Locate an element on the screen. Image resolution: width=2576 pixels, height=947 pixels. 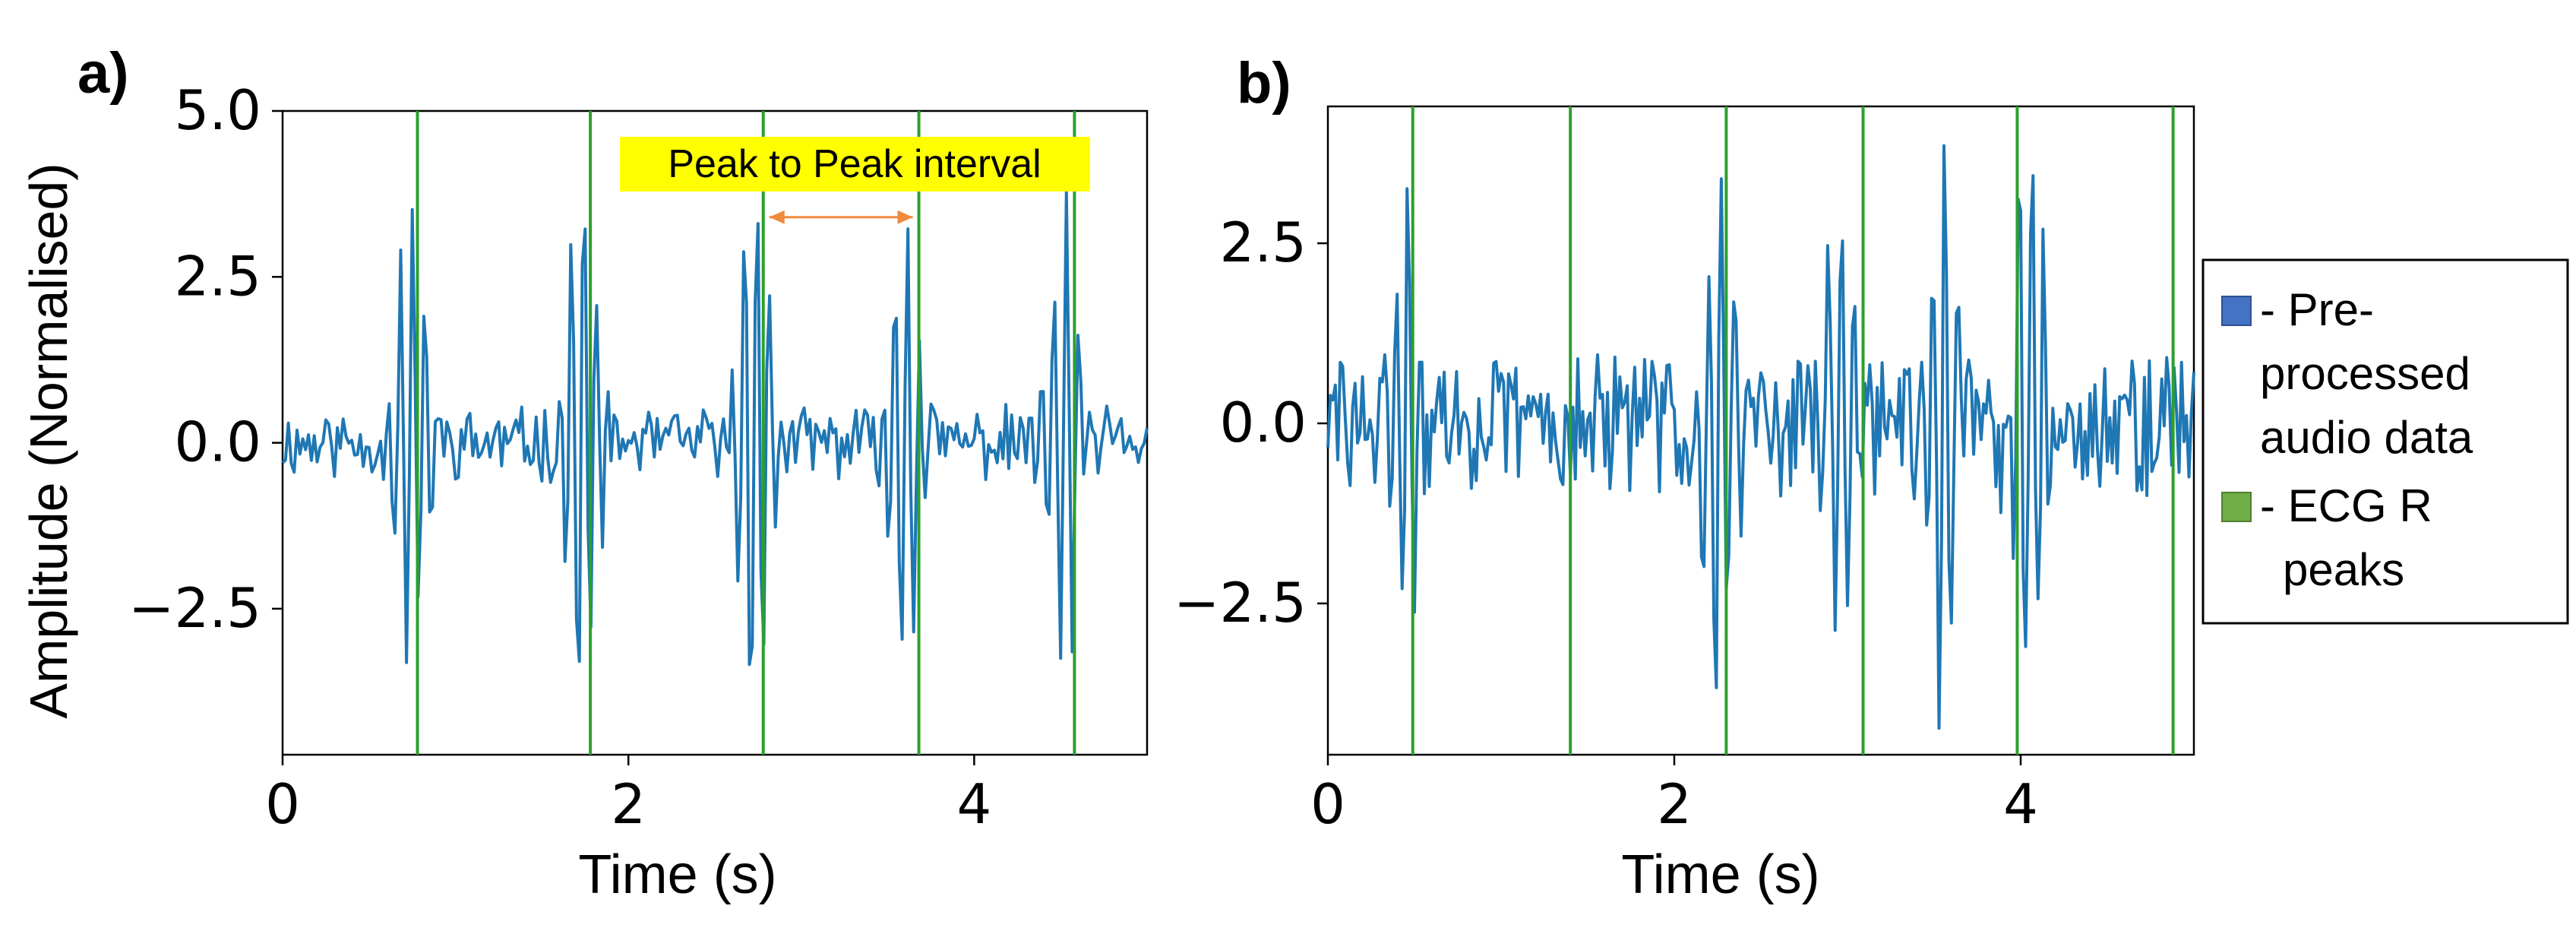
annotation-highlight is located at coordinates (855, 164).